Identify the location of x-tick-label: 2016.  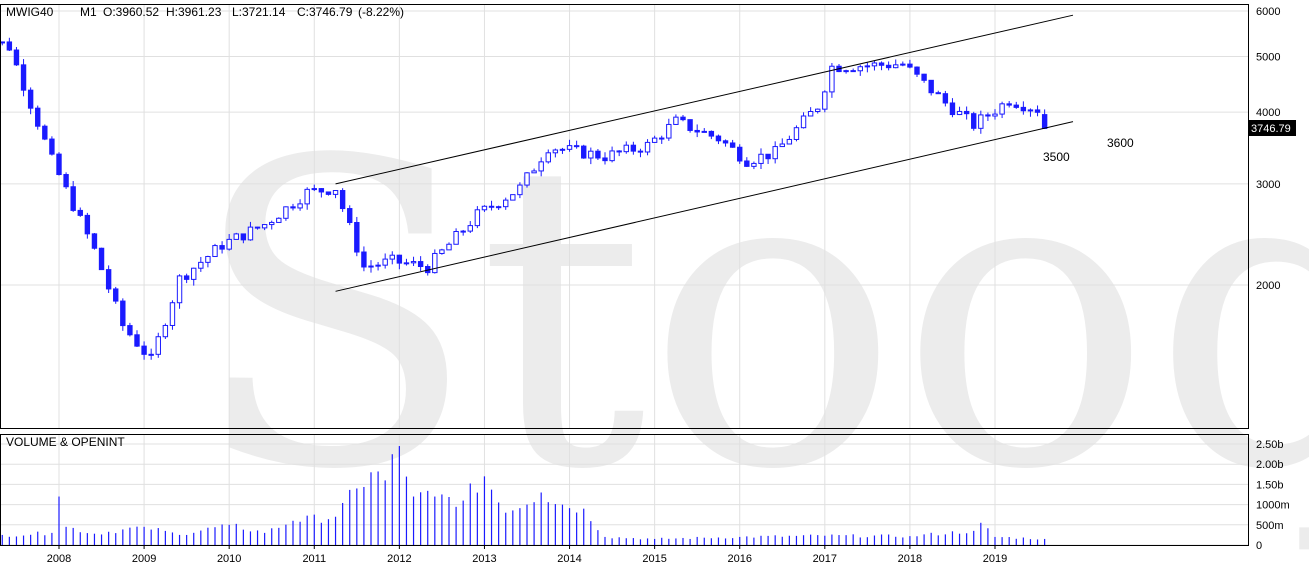
(739, 559).